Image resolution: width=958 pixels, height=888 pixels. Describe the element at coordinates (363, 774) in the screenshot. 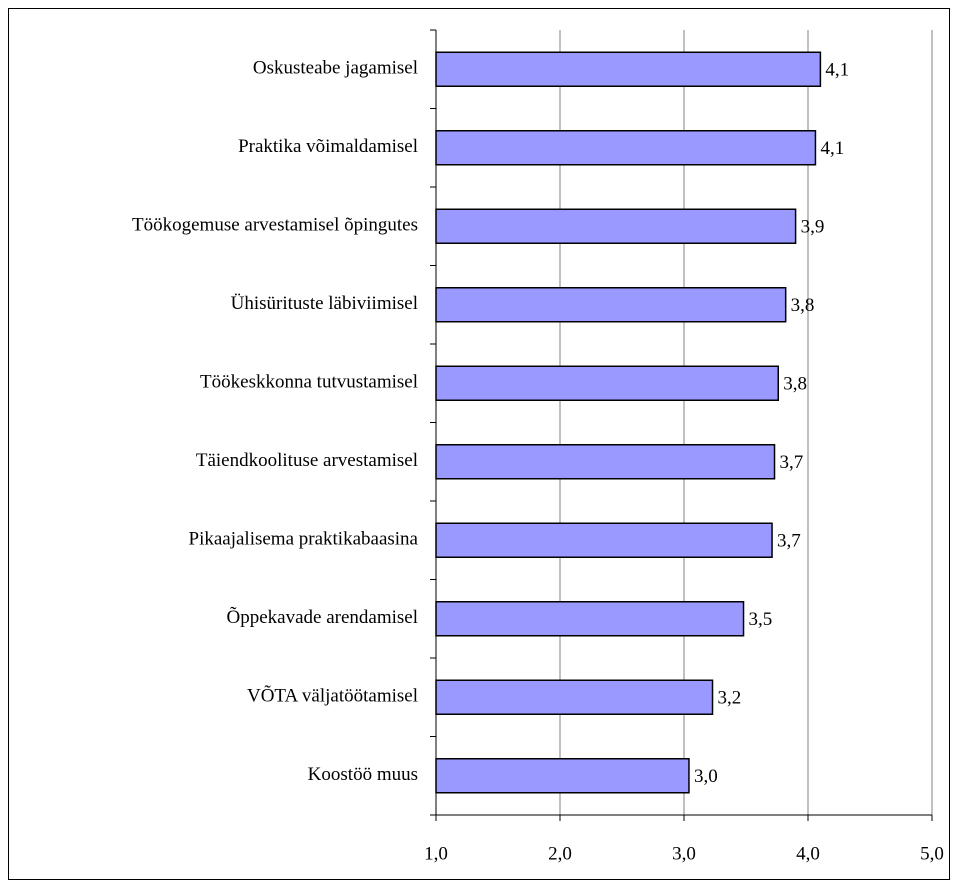

I see `y-tick-label: Koostöö muus` at that location.